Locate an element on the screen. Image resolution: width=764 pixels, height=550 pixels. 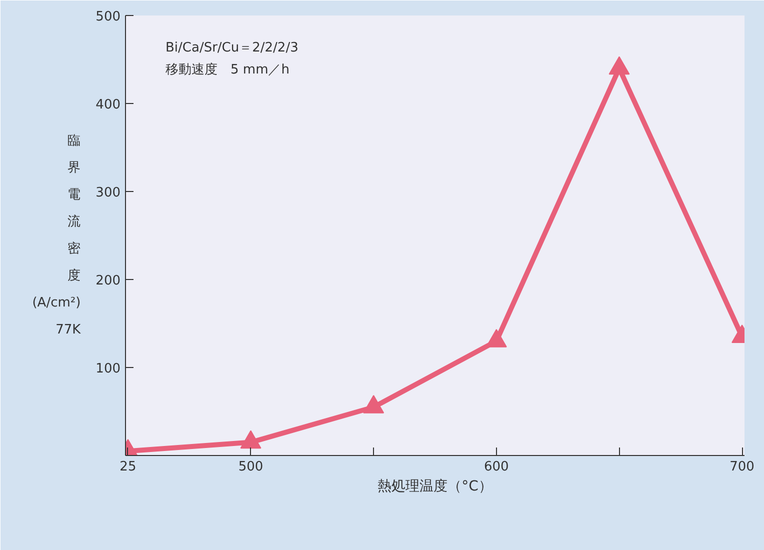
annotation: 移動速度 5 mm／h is located at coordinates (228, 70).